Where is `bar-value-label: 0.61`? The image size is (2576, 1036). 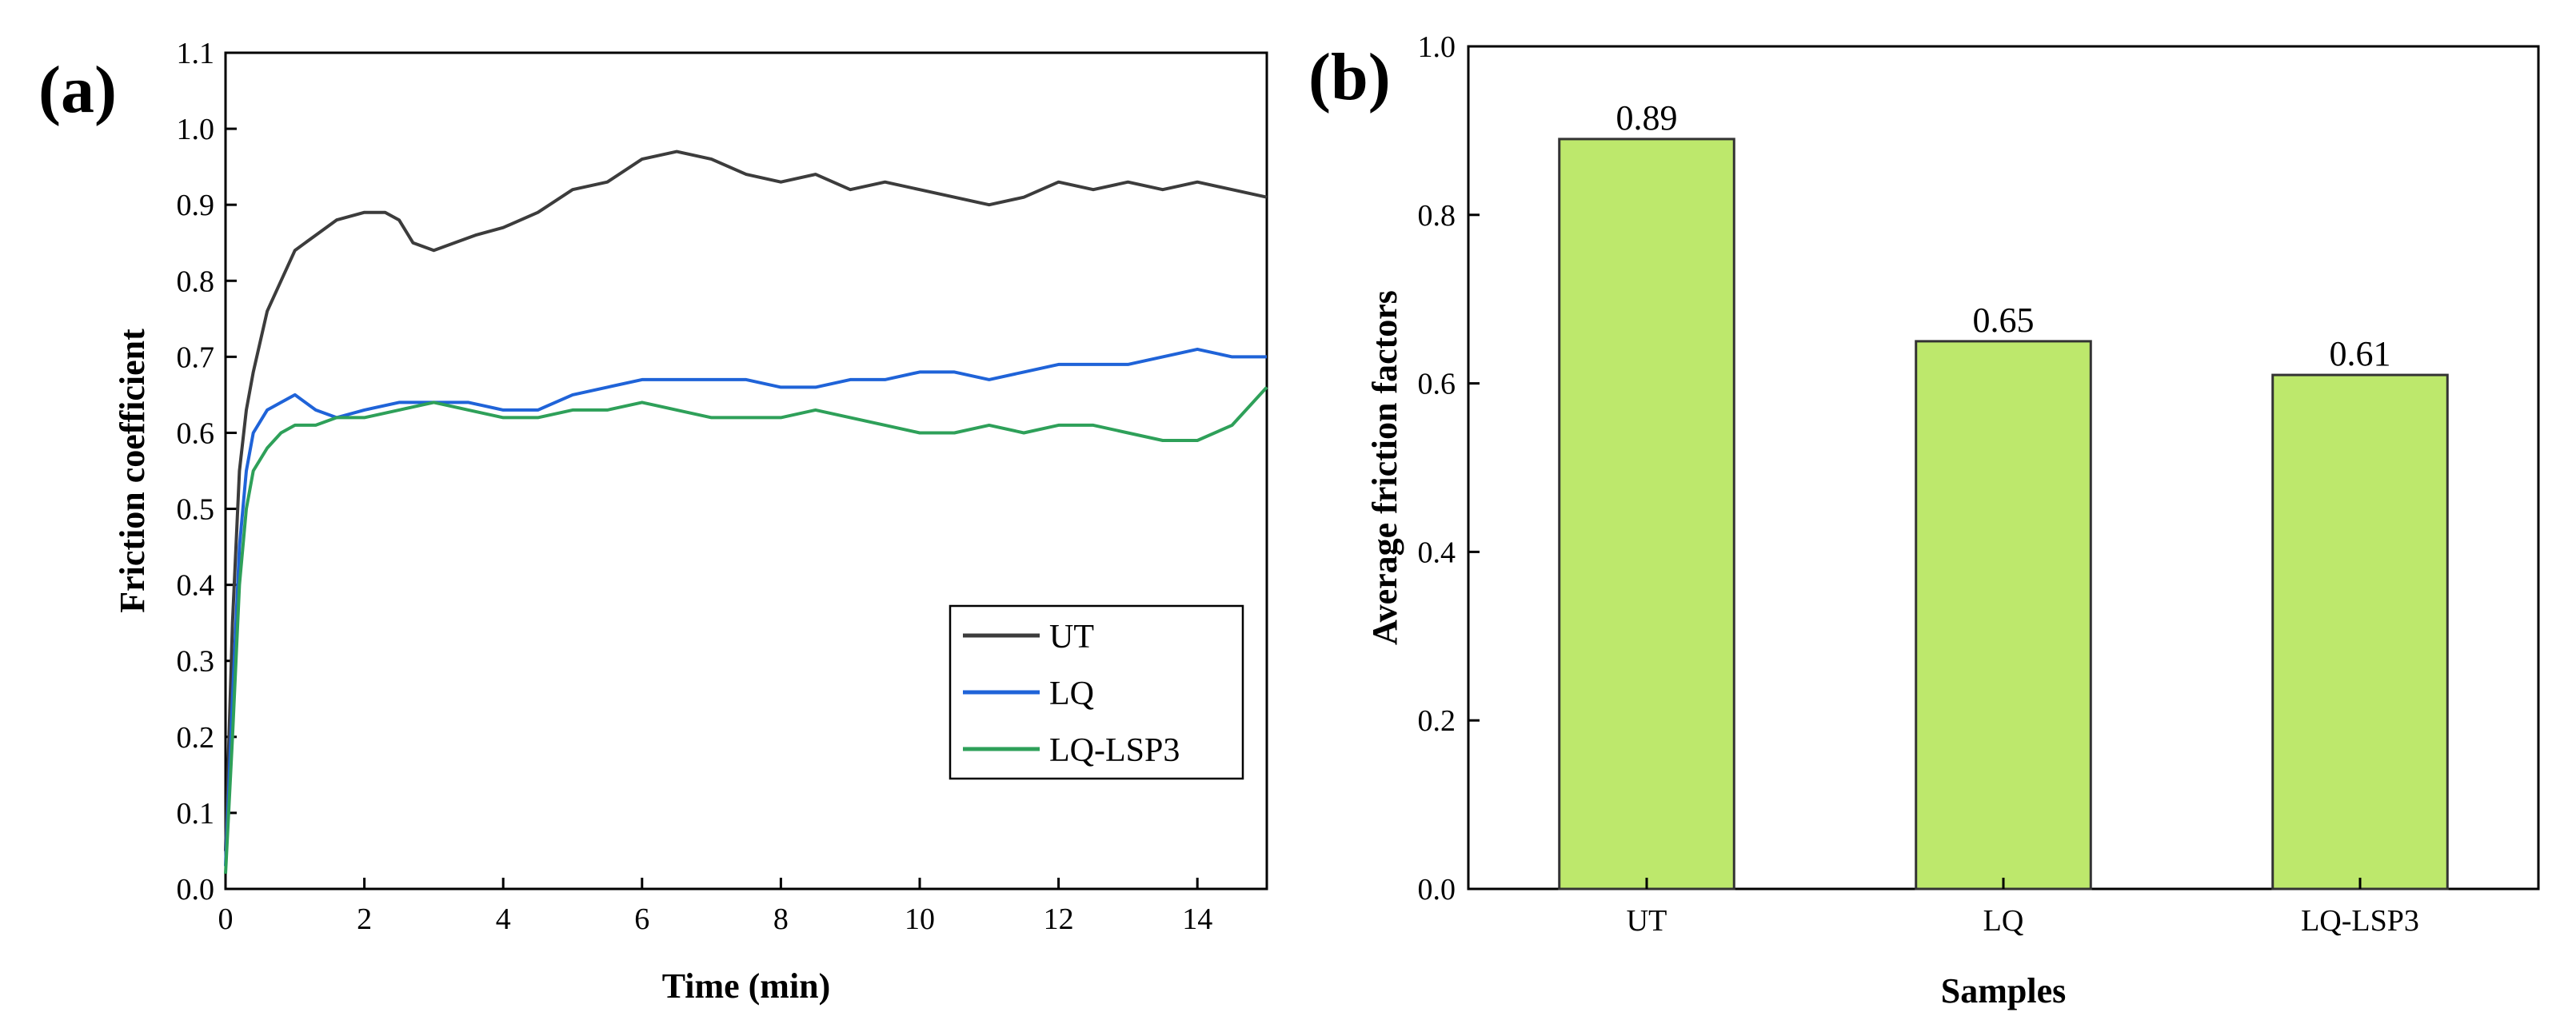
bar-value-label: 0.61 is located at coordinates (2360, 353).